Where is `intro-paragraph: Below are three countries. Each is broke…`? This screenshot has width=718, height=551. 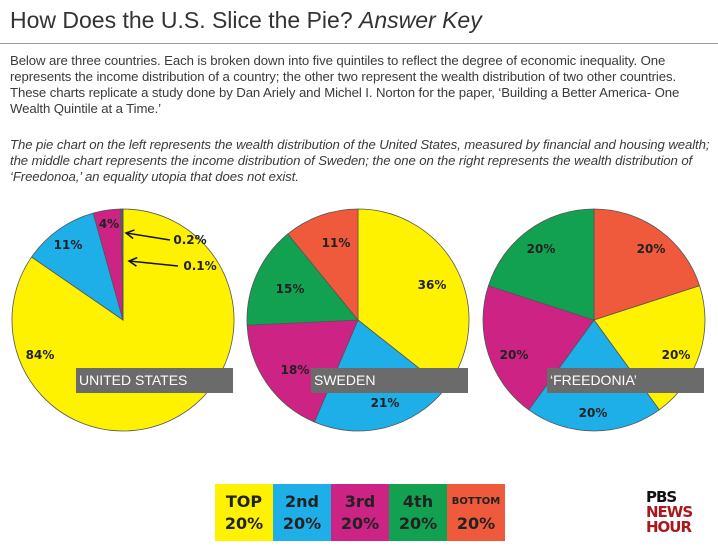 intro-paragraph: Below are three countries. Each is broke… is located at coordinates (345, 84).